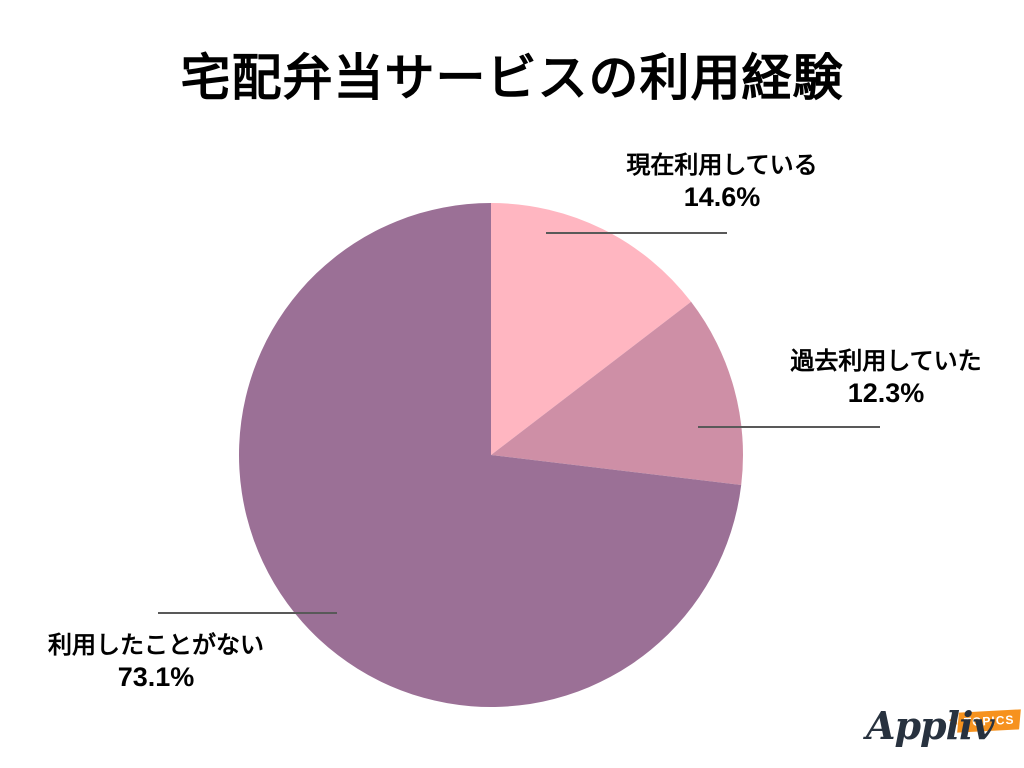 This screenshot has height=768, width=1024. I want to click on leader-line-past, so click(789, 427).